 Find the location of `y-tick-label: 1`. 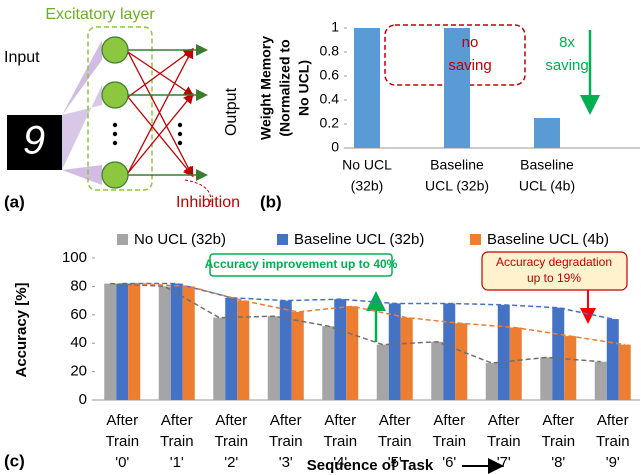

y-tick-label: 1 is located at coordinates (335, 27).